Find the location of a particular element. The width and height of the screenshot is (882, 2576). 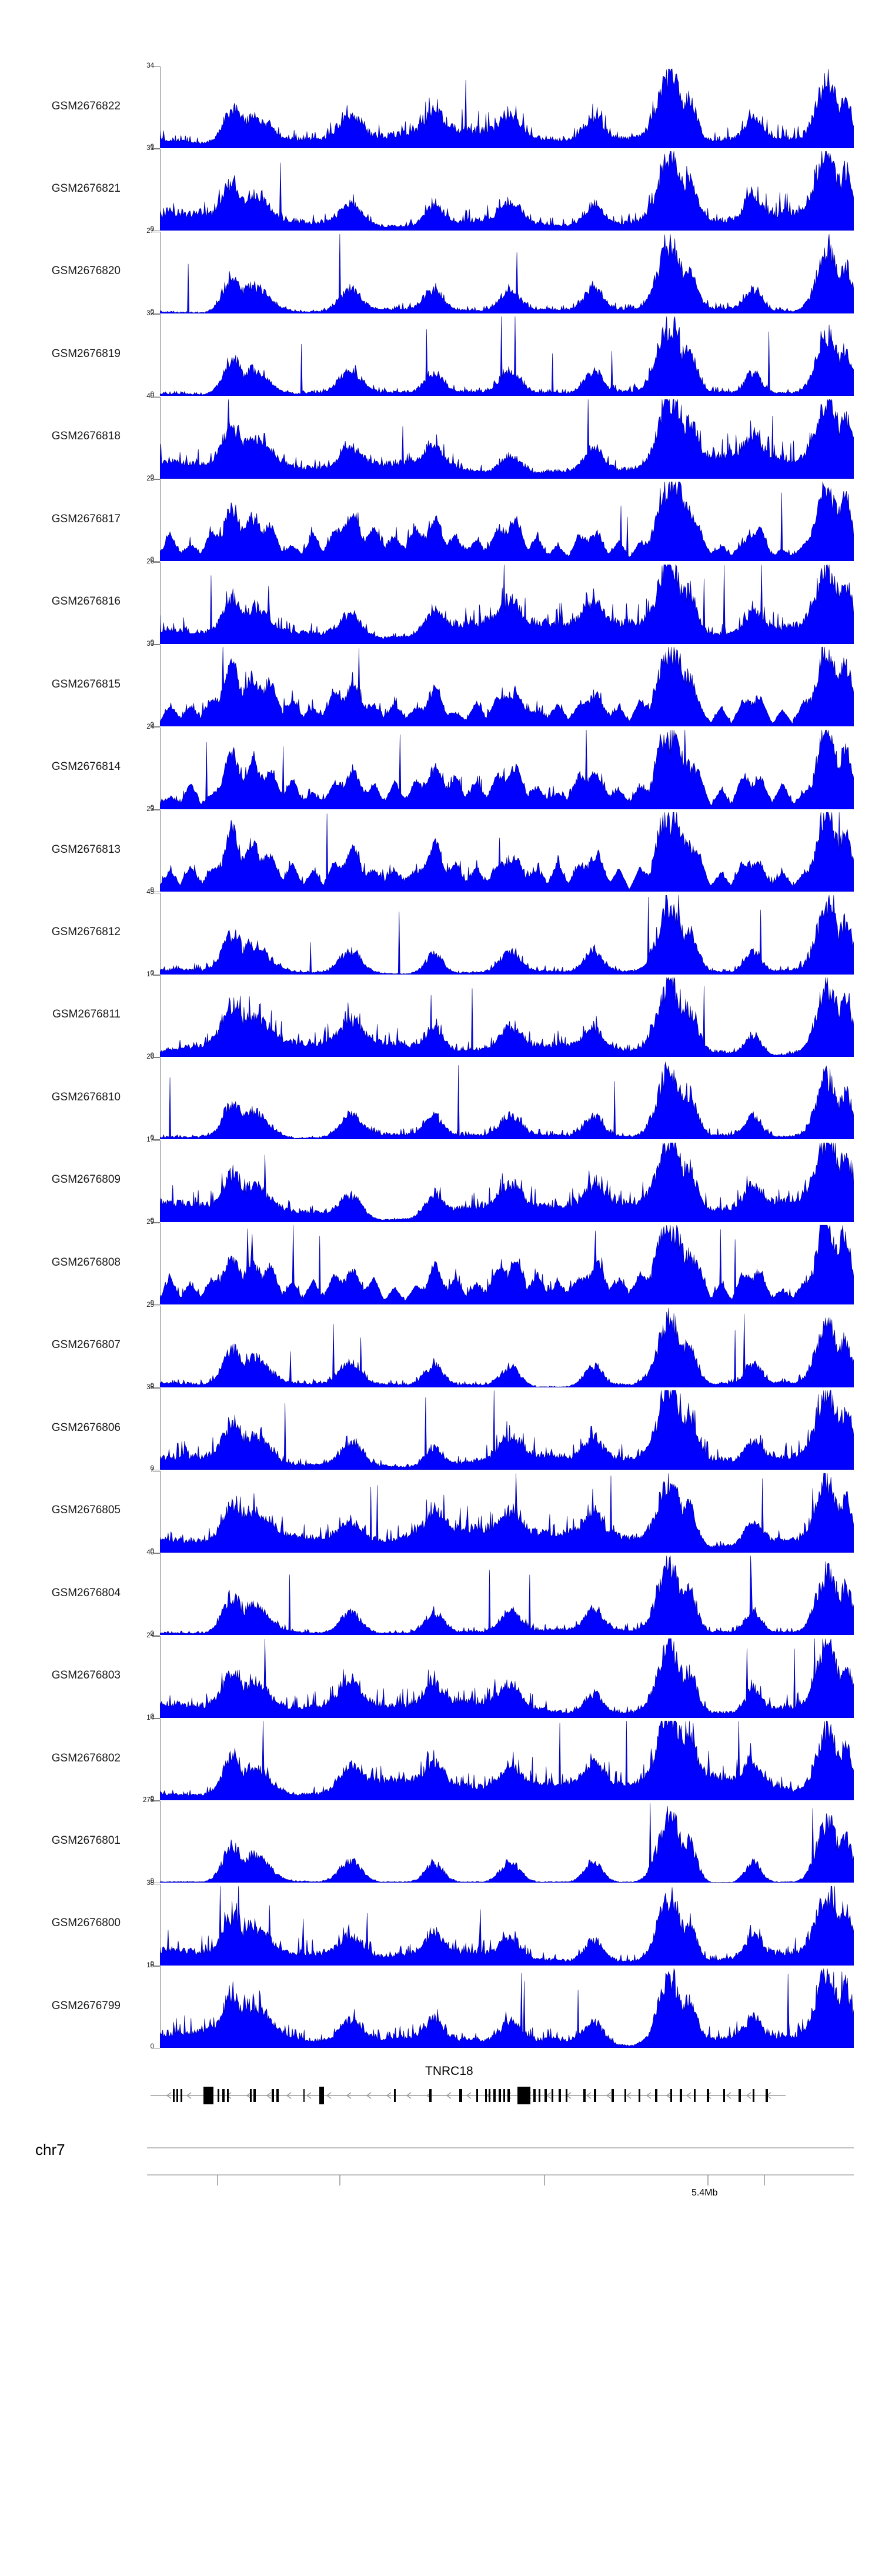

coverage-track: GSM2676802 14 0 is located at coordinates (441, 1758).